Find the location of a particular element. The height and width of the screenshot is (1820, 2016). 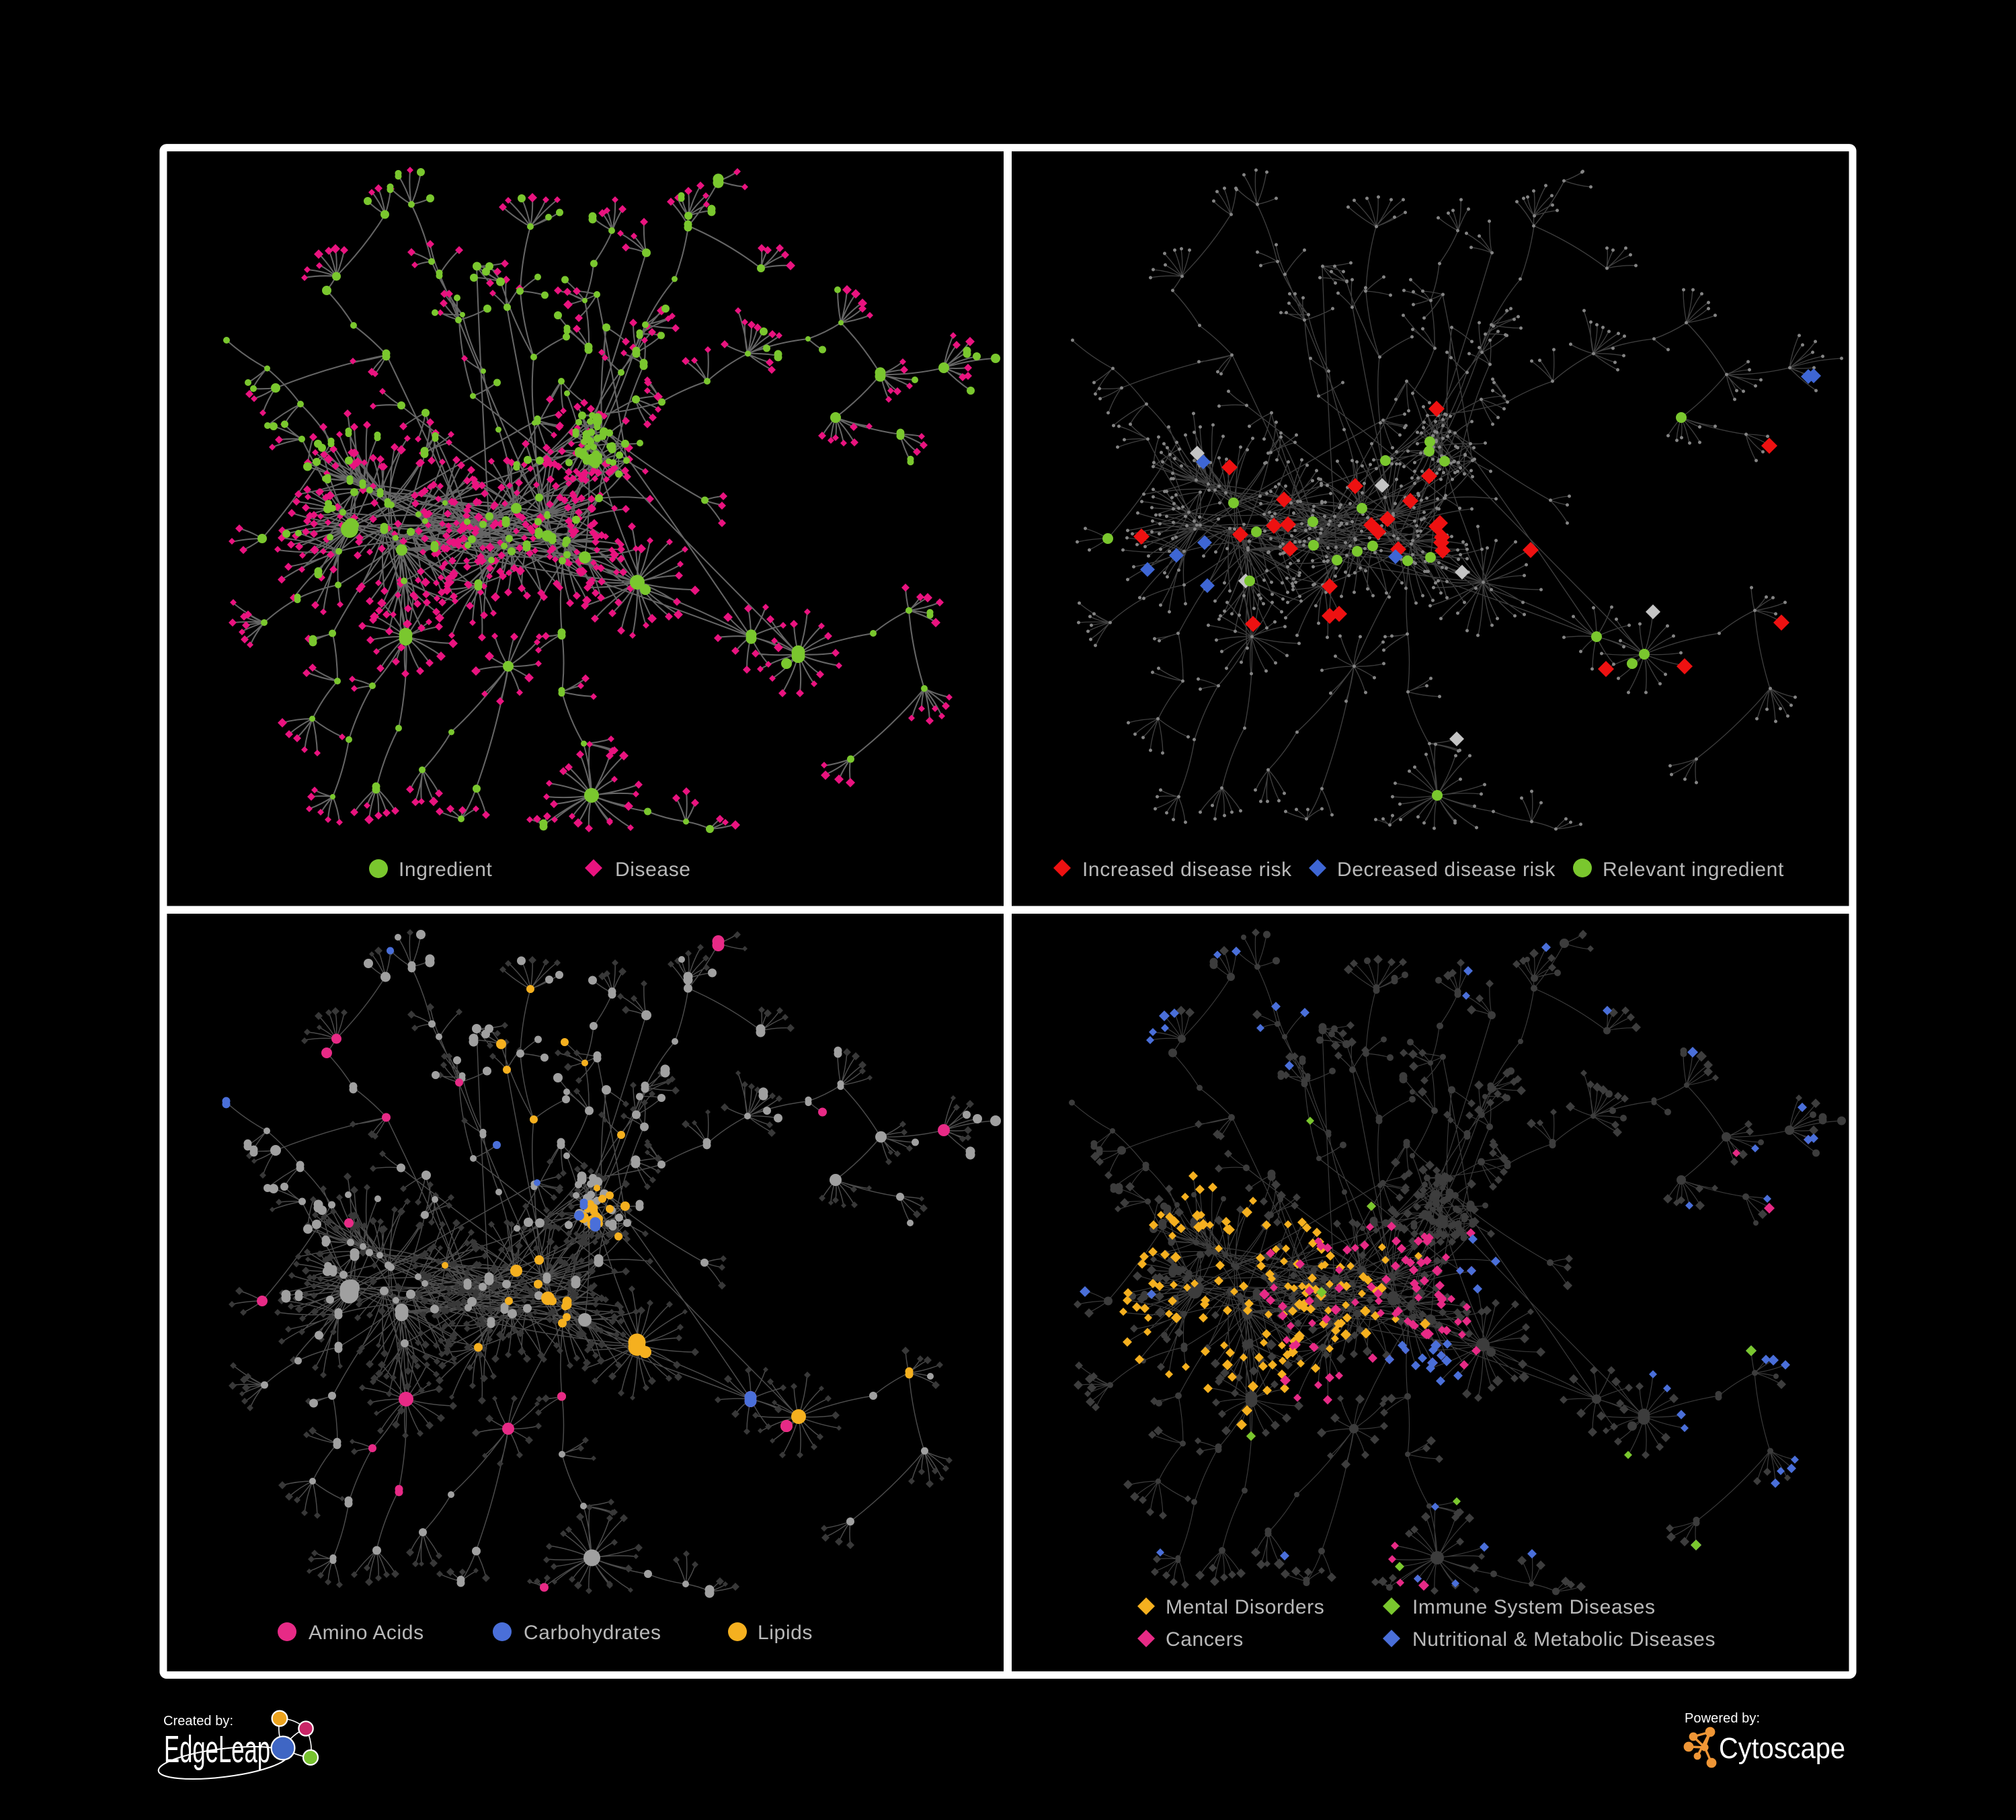

svg-text: Powered by: is located at coordinates (1722, 1718).